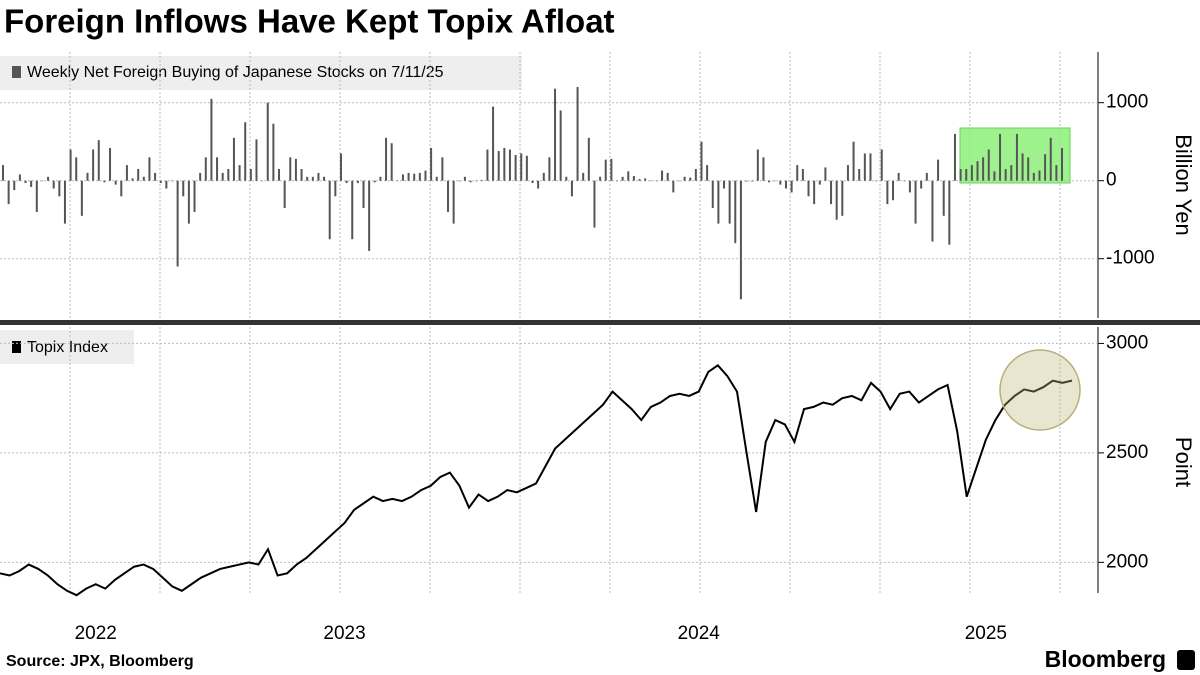 The width and height of the screenshot is (1200, 675). What do you see at coordinates (1015, 155) in the screenshot?
I see `highlight-box` at bounding box center [1015, 155].